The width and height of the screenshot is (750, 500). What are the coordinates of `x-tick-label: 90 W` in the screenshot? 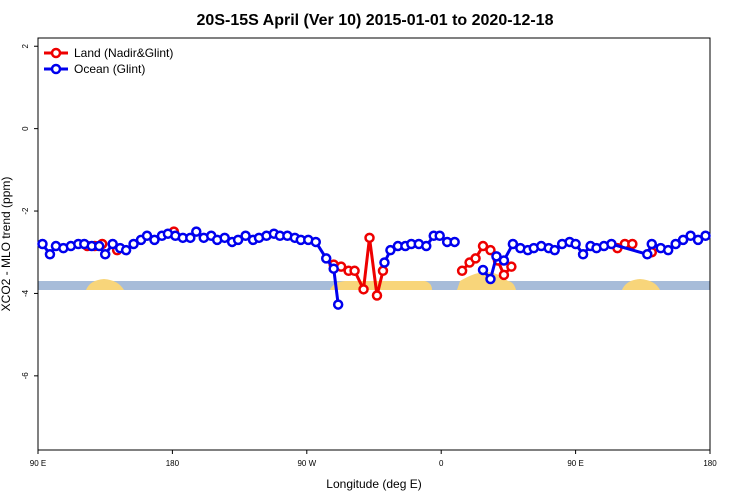 It's located at (306, 463).